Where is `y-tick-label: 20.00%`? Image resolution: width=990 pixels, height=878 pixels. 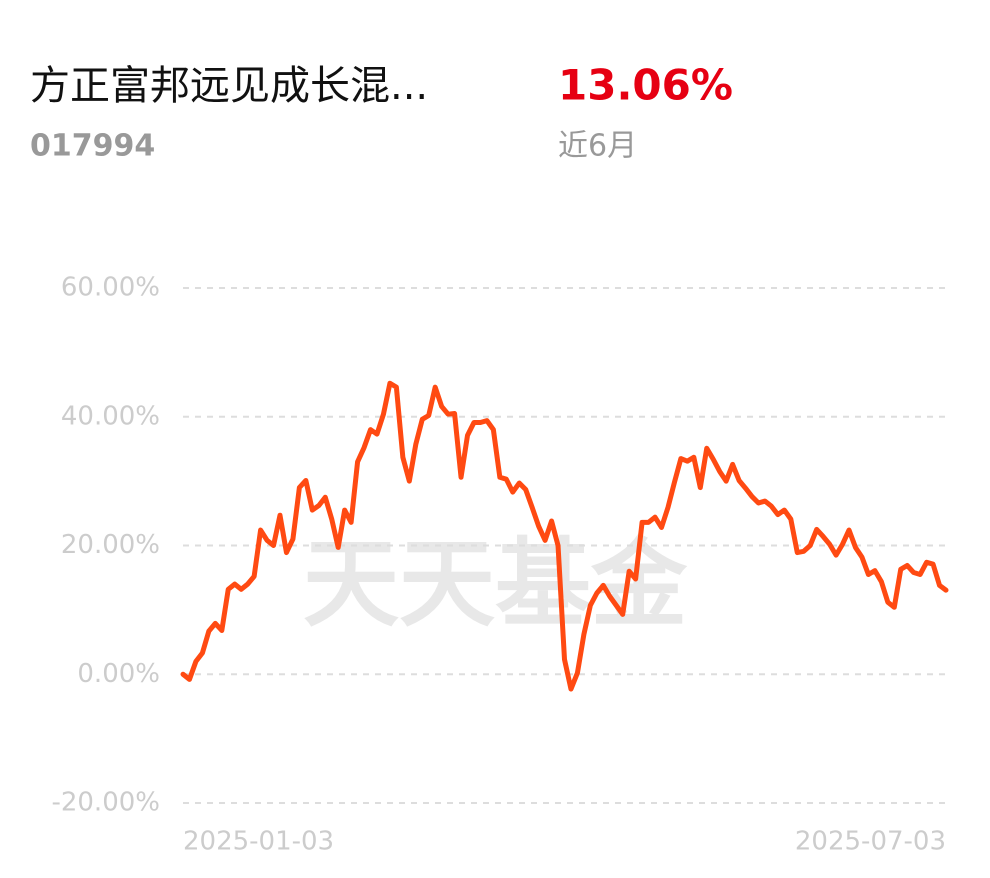 y-tick-label: 20.00% is located at coordinates (110, 545).